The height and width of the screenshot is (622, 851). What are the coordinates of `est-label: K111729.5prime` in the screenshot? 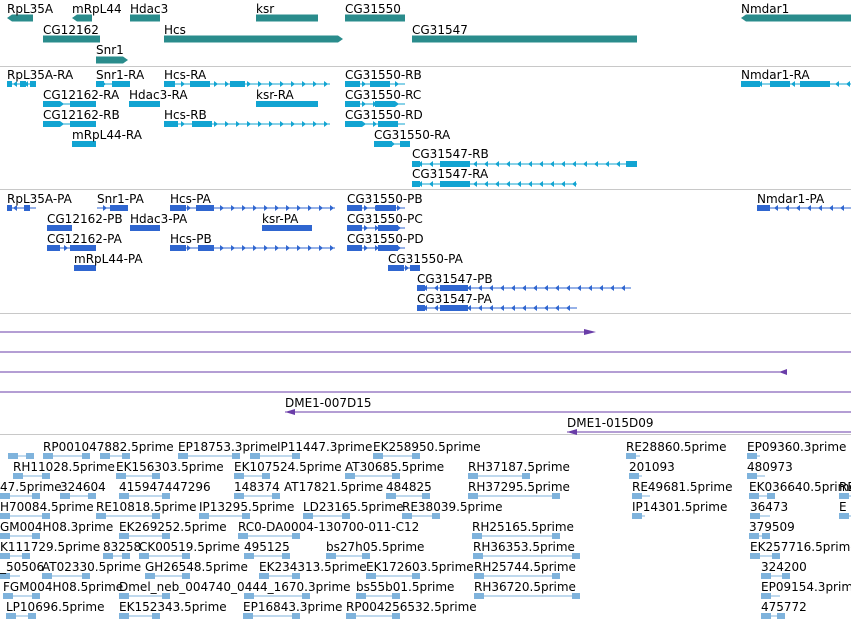 It's located at (50, 547).